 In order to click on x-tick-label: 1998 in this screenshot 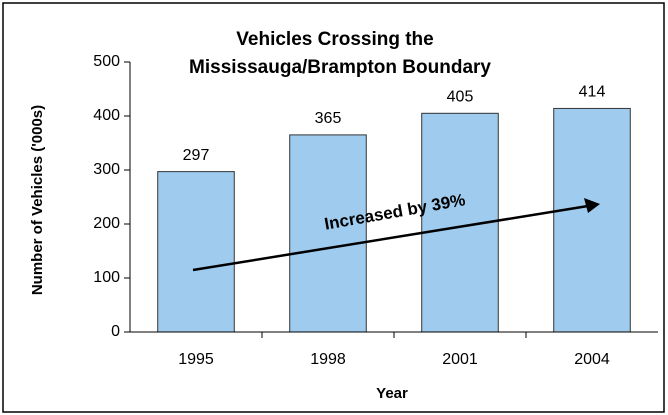, I will do `click(328, 359)`.